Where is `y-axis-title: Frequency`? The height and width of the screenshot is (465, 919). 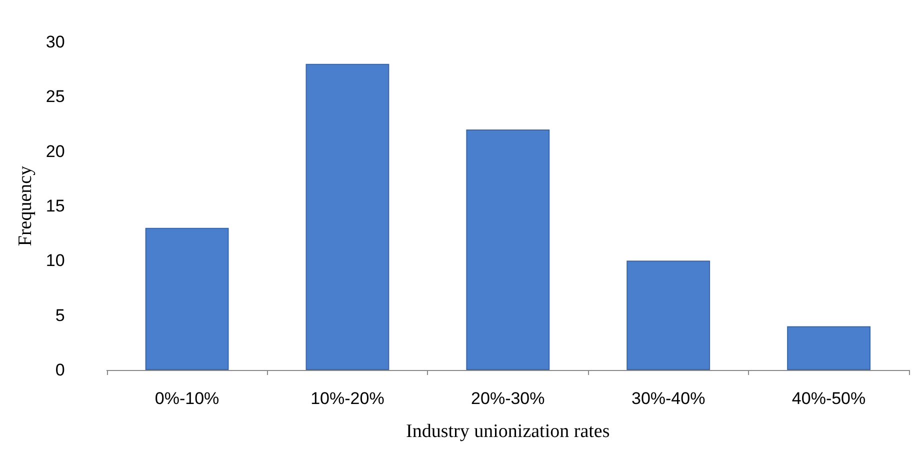 y-axis-title: Frequency is located at coordinates (25, 205).